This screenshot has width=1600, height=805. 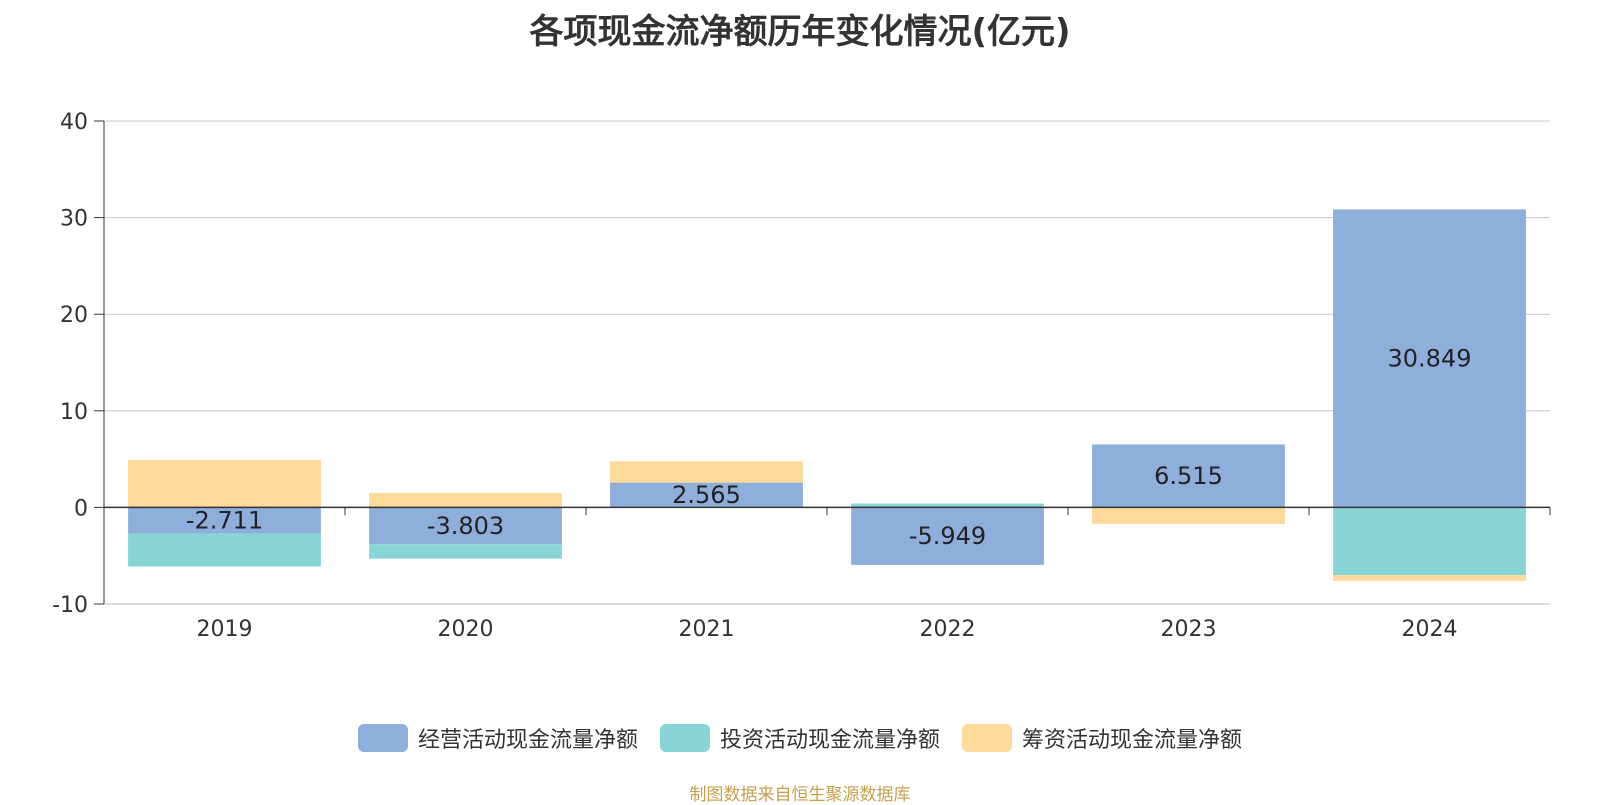 I want to click on x-tick-label: 2023, so click(x=1189, y=629).